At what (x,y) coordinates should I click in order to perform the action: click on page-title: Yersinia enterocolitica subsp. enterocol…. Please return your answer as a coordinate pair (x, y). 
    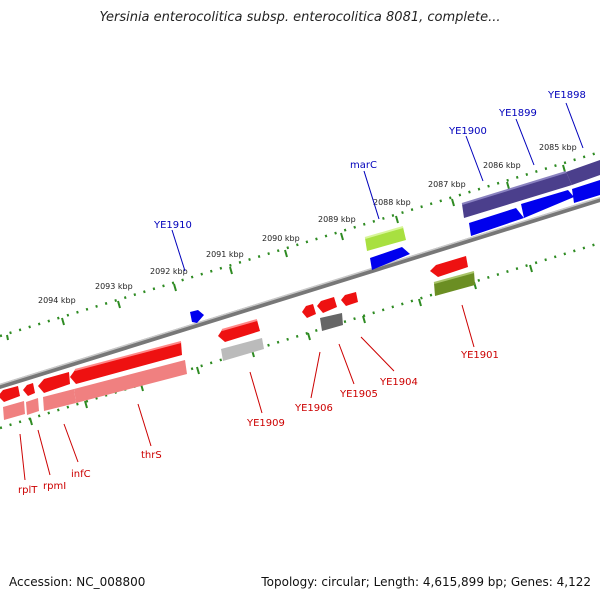
    Looking at the image, I should click on (300, 17).